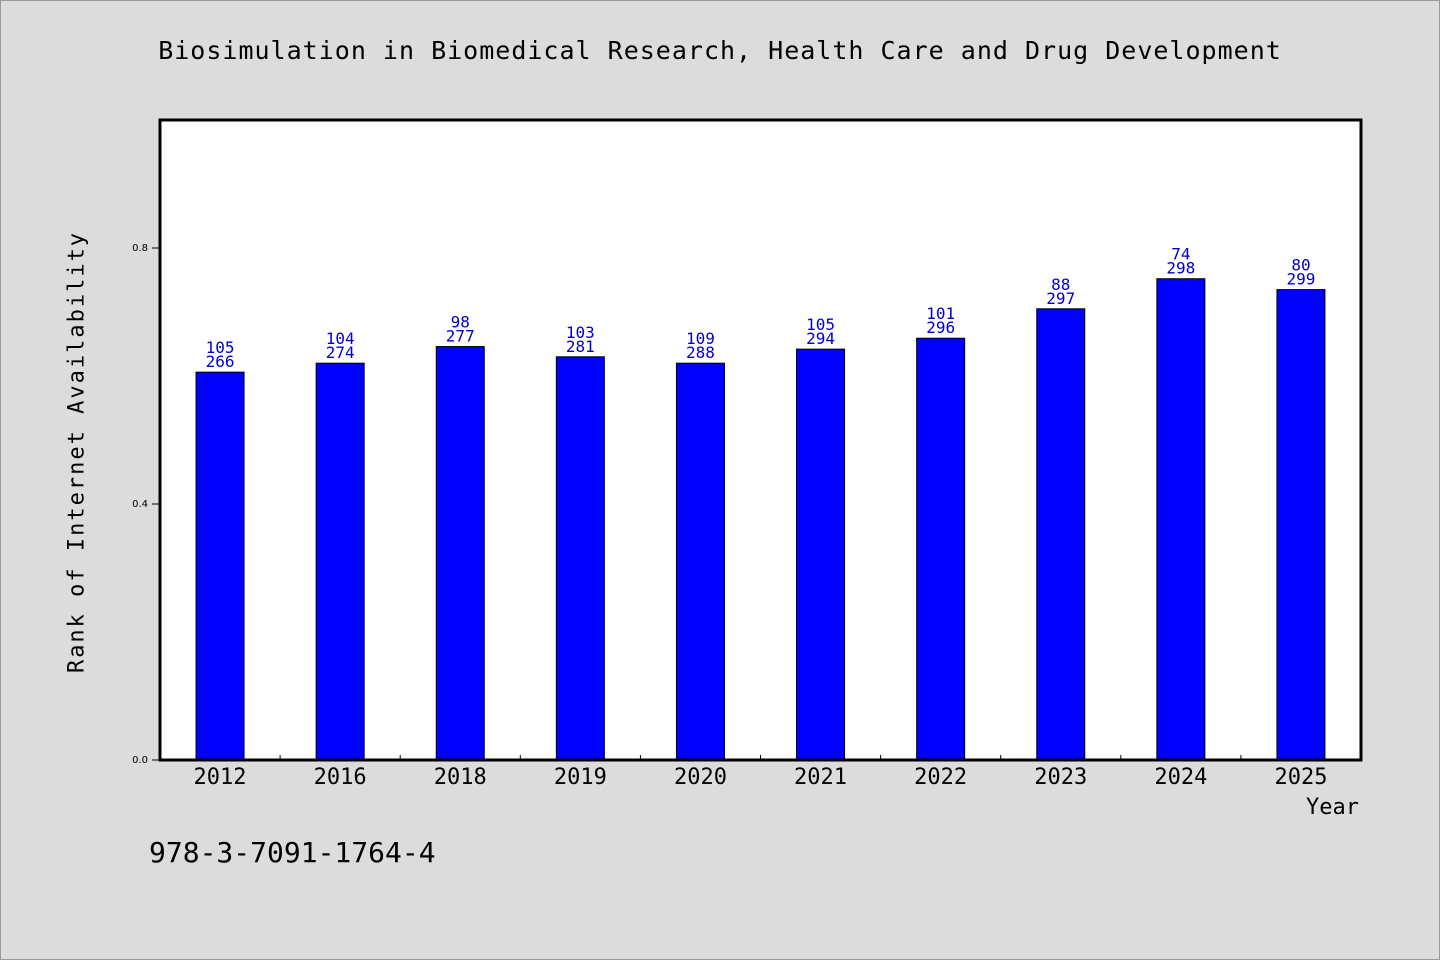 This screenshot has height=960, width=1440. I want to click on x-tick-label: 2019, so click(580, 777).